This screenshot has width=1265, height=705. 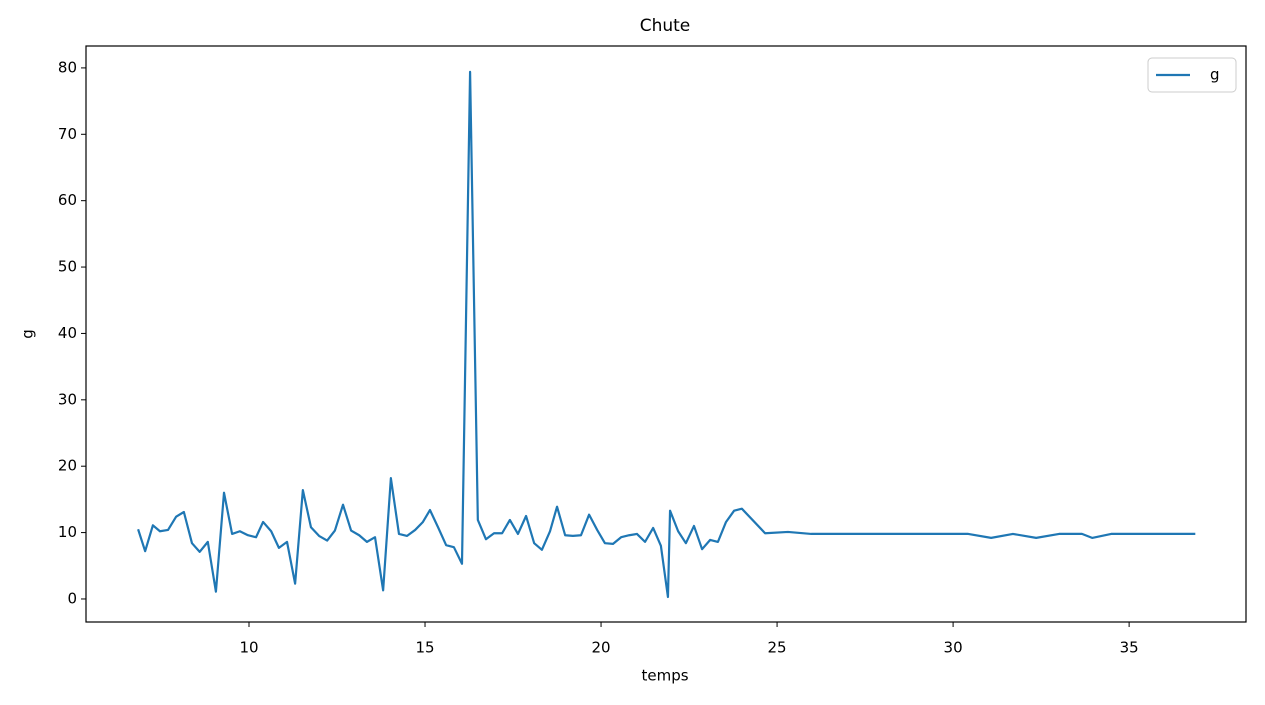 What do you see at coordinates (665, 26) in the screenshot?
I see `chart-title: Chute` at bounding box center [665, 26].